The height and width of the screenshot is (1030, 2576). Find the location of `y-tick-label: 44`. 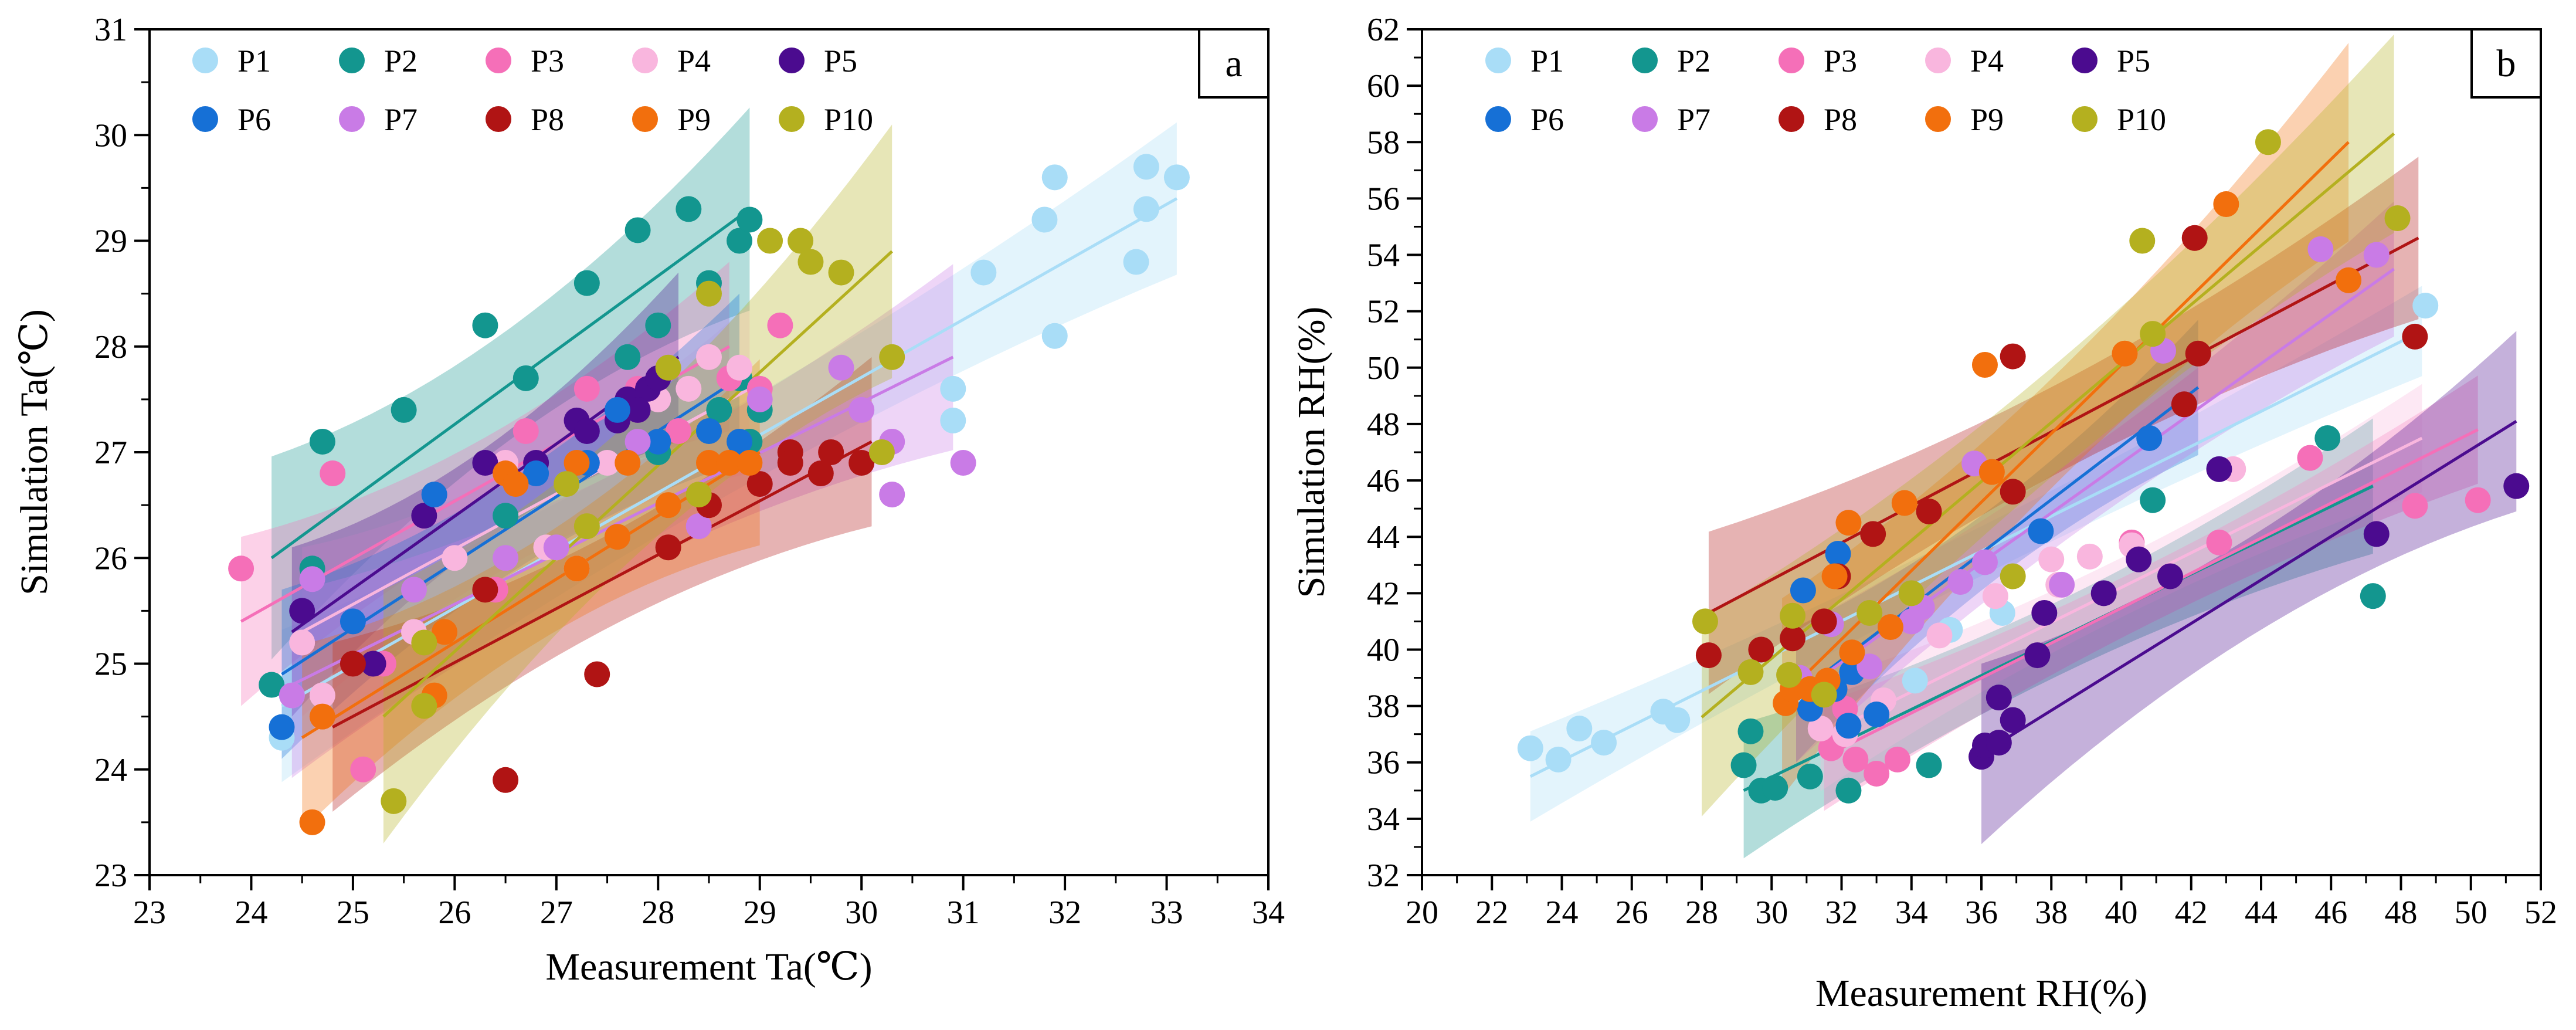

y-tick-label: 44 is located at coordinates (1383, 537).